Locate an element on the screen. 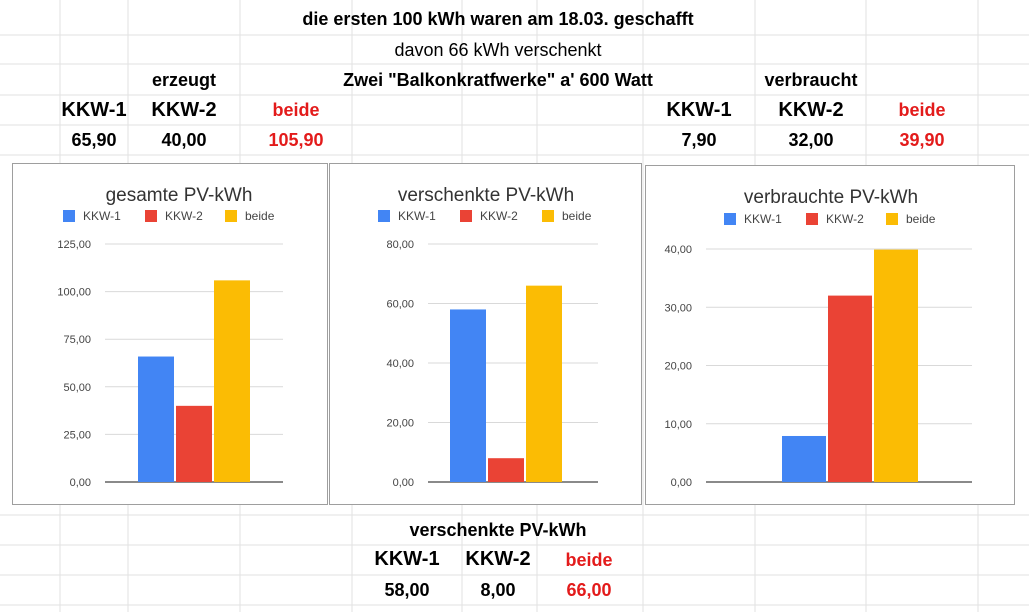 Image resolution: width=1029 pixels, height=612 pixels. y-tick-label: 125,00 is located at coordinates (74, 245).